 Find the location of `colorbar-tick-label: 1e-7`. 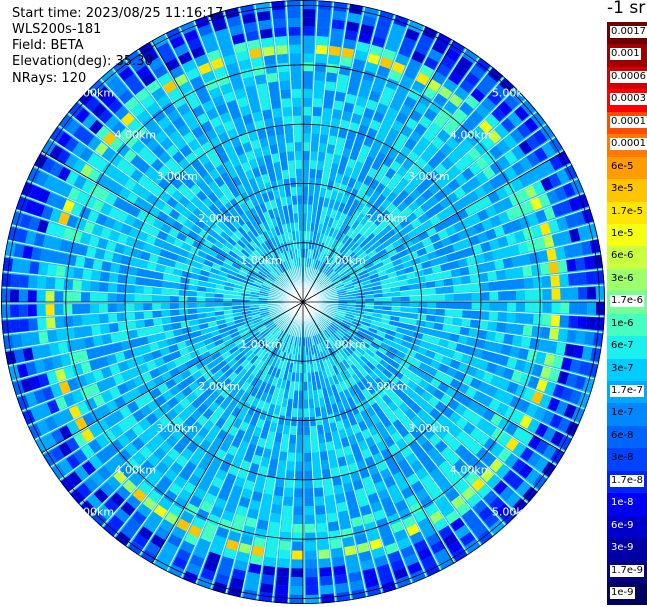

colorbar-tick-label: 1e-7 is located at coordinates (622, 413).